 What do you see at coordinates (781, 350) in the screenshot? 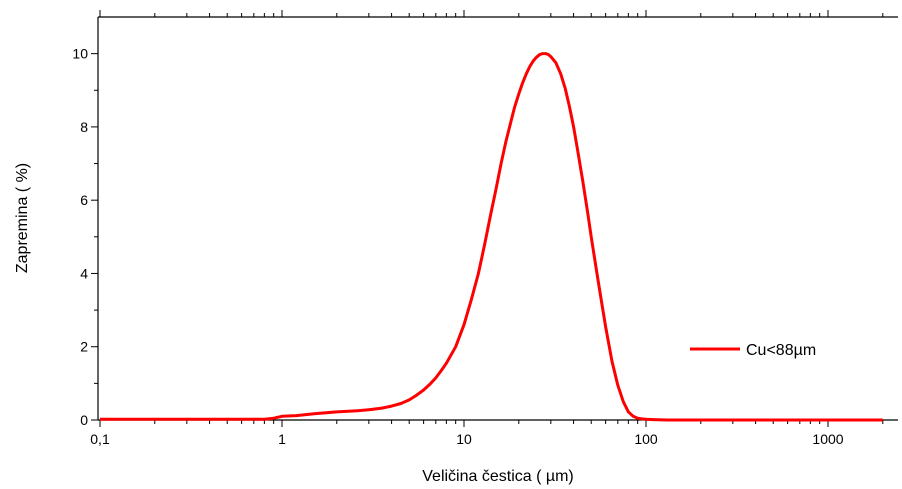
I see `legend-label: Cu<88µm` at bounding box center [781, 350].